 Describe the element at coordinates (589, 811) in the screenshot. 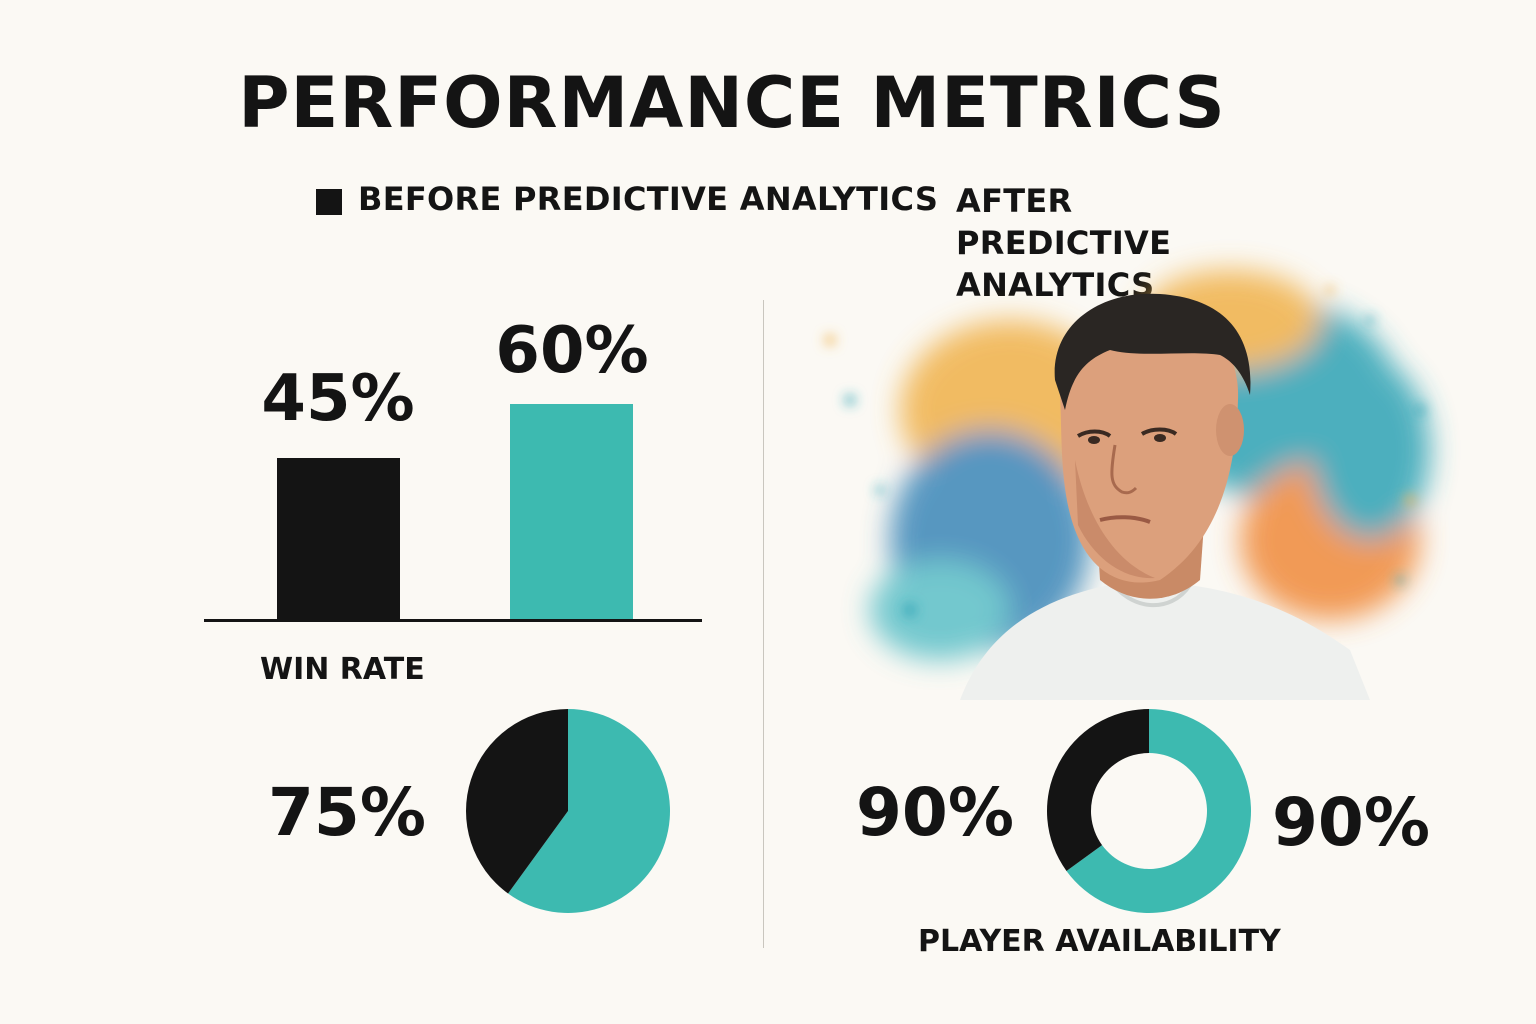

I see `pie-slice-after` at that location.